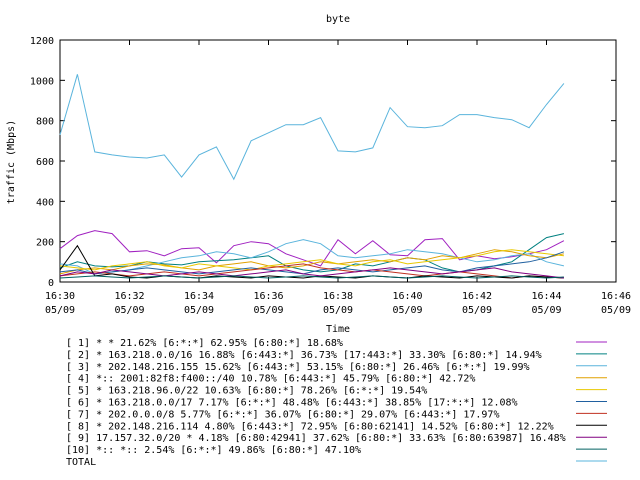 This screenshot has width=640, height=480. Describe the element at coordinates (546, 296) in the screenshot. I see `x-tick-time: 16:44` at that location.